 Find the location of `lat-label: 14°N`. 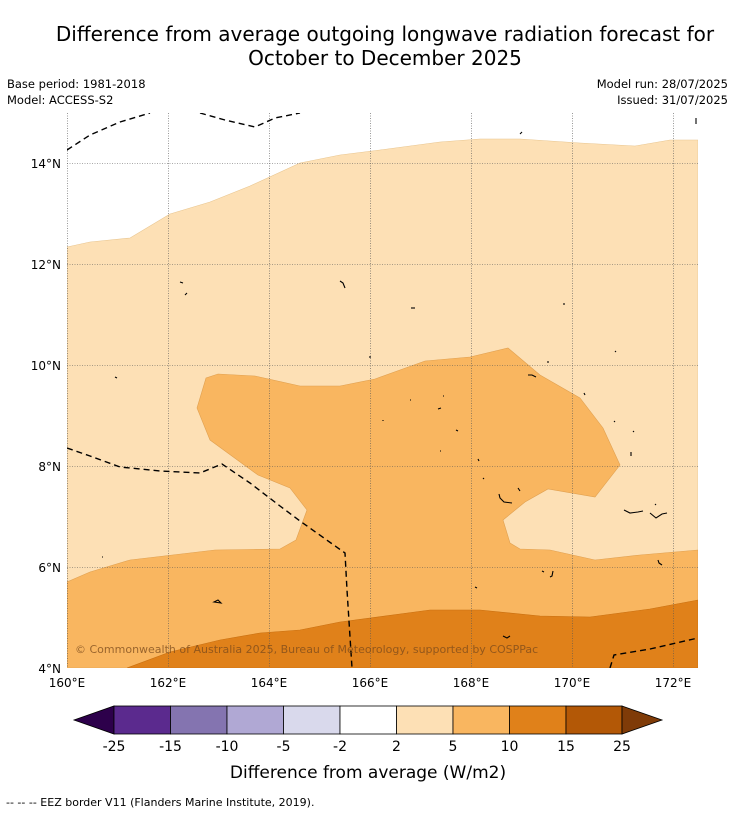

lat-label: 14°N is located at coordinates (46, 164).